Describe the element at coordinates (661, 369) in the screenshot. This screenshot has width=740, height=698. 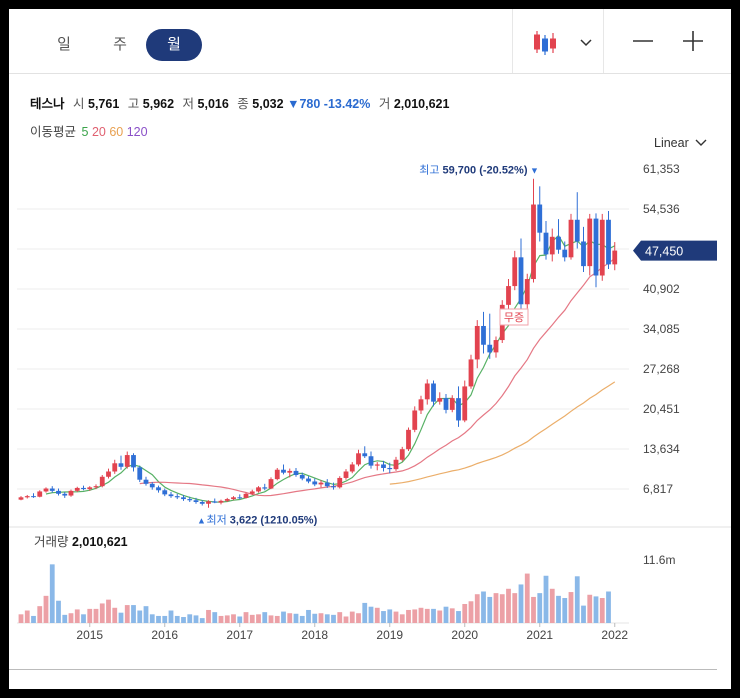
I see `y-tick-label: 27,268` at that location.